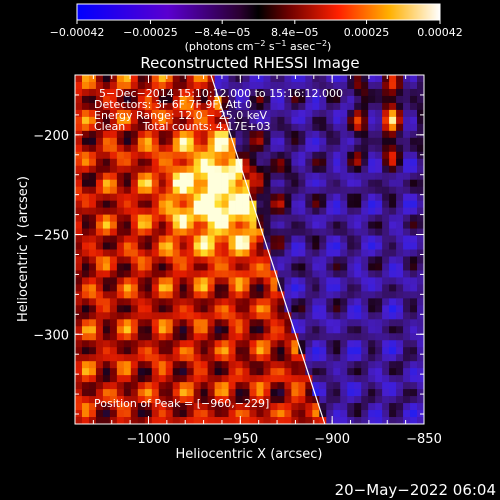 Image resolution: width=500 pixels, height=500 pixels. I want to click on x-tick-label: −1000, so click(148, 439).